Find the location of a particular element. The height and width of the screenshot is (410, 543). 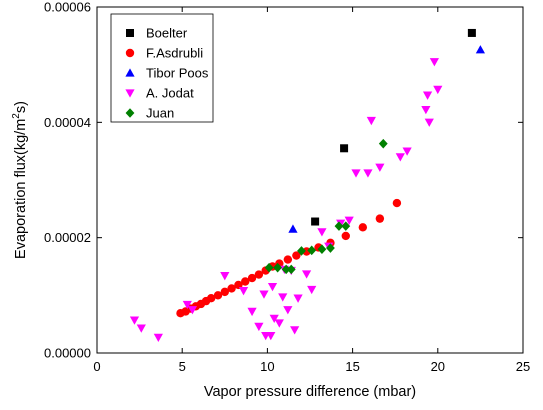

legend: Boelter F.Asdrubli Tibor Poos A. Jodat Juan is located at coordinates (162, 68).